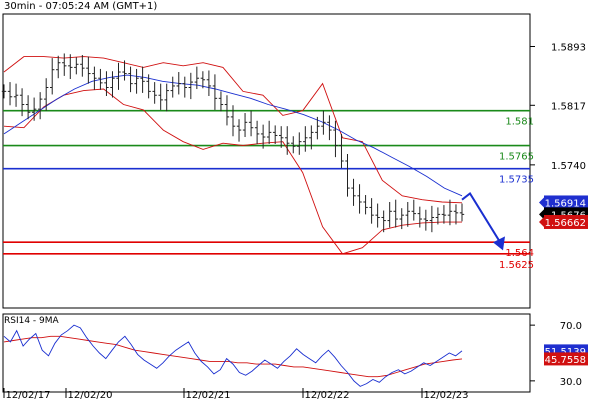 The image size is (590, 400). Describe the element at coordinates (28, 395) in the screenshot. I see `x-tick-label: 12/02/17` at that location.